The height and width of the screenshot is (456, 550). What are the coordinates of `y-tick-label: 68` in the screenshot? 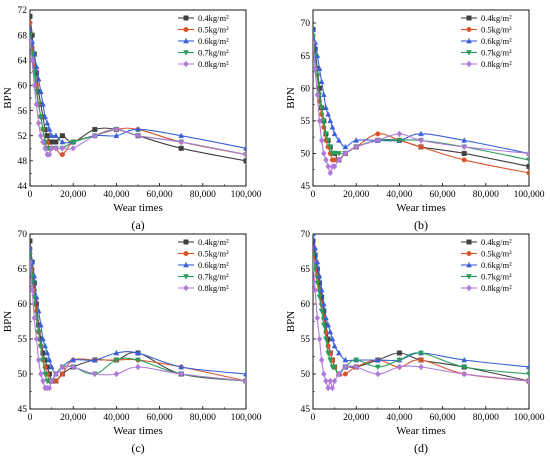 It's located at (23, 36).